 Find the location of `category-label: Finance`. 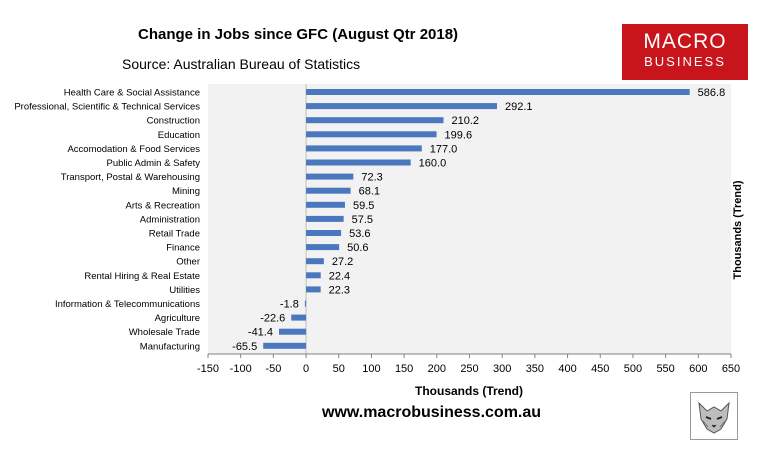

category-label: Finance is located at coordinates (183, 248).